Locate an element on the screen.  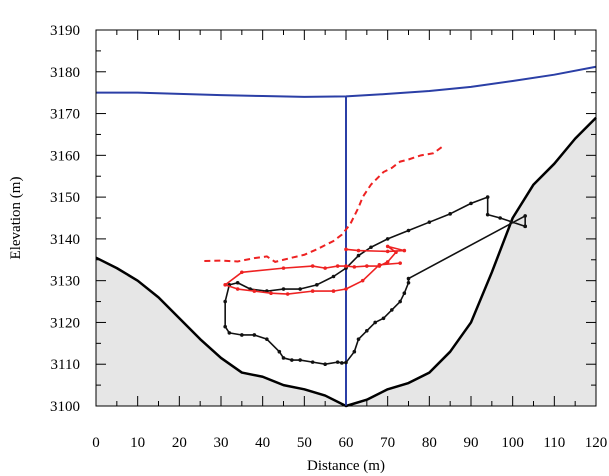
y-tick-label: 3180 is located at coordinates (65, 73).